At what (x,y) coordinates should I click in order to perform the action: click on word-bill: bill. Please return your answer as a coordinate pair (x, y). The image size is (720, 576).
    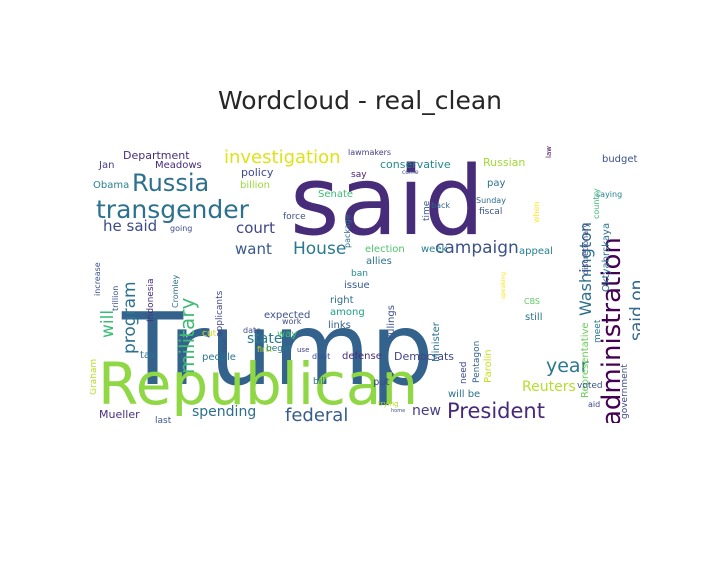
    Looking at the image, I should click on (319, 382).